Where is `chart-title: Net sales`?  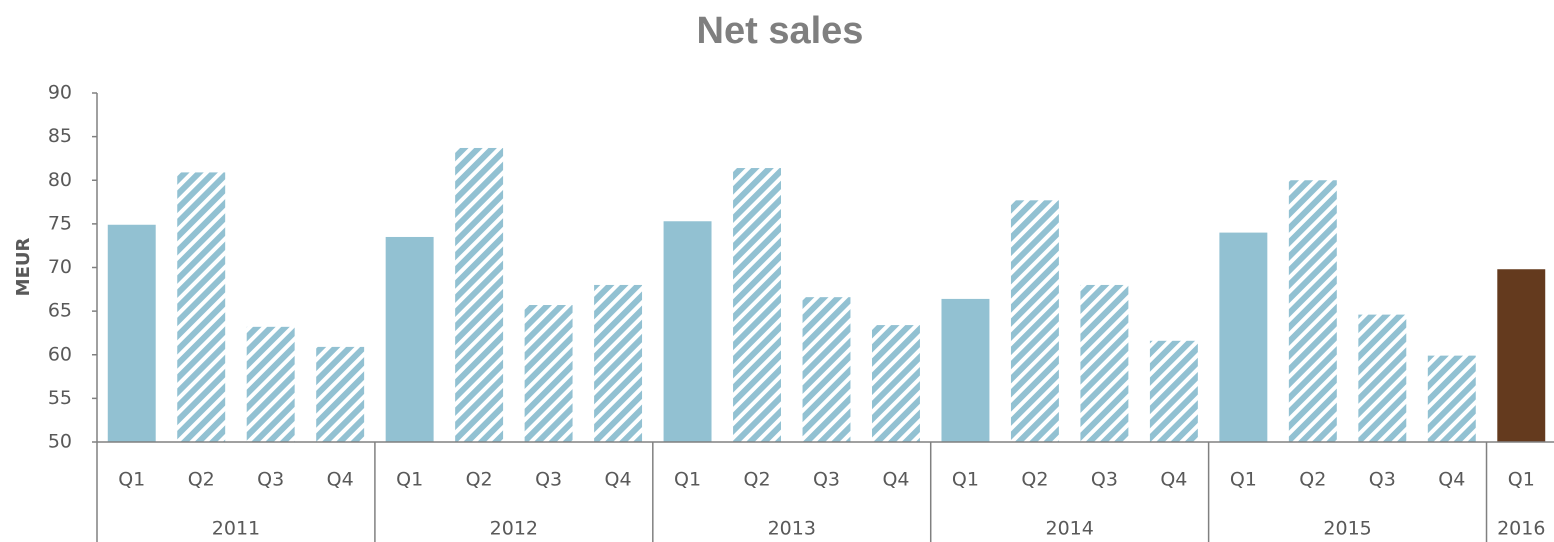 chart-title: Net sales is located at coordinates (780, 31).